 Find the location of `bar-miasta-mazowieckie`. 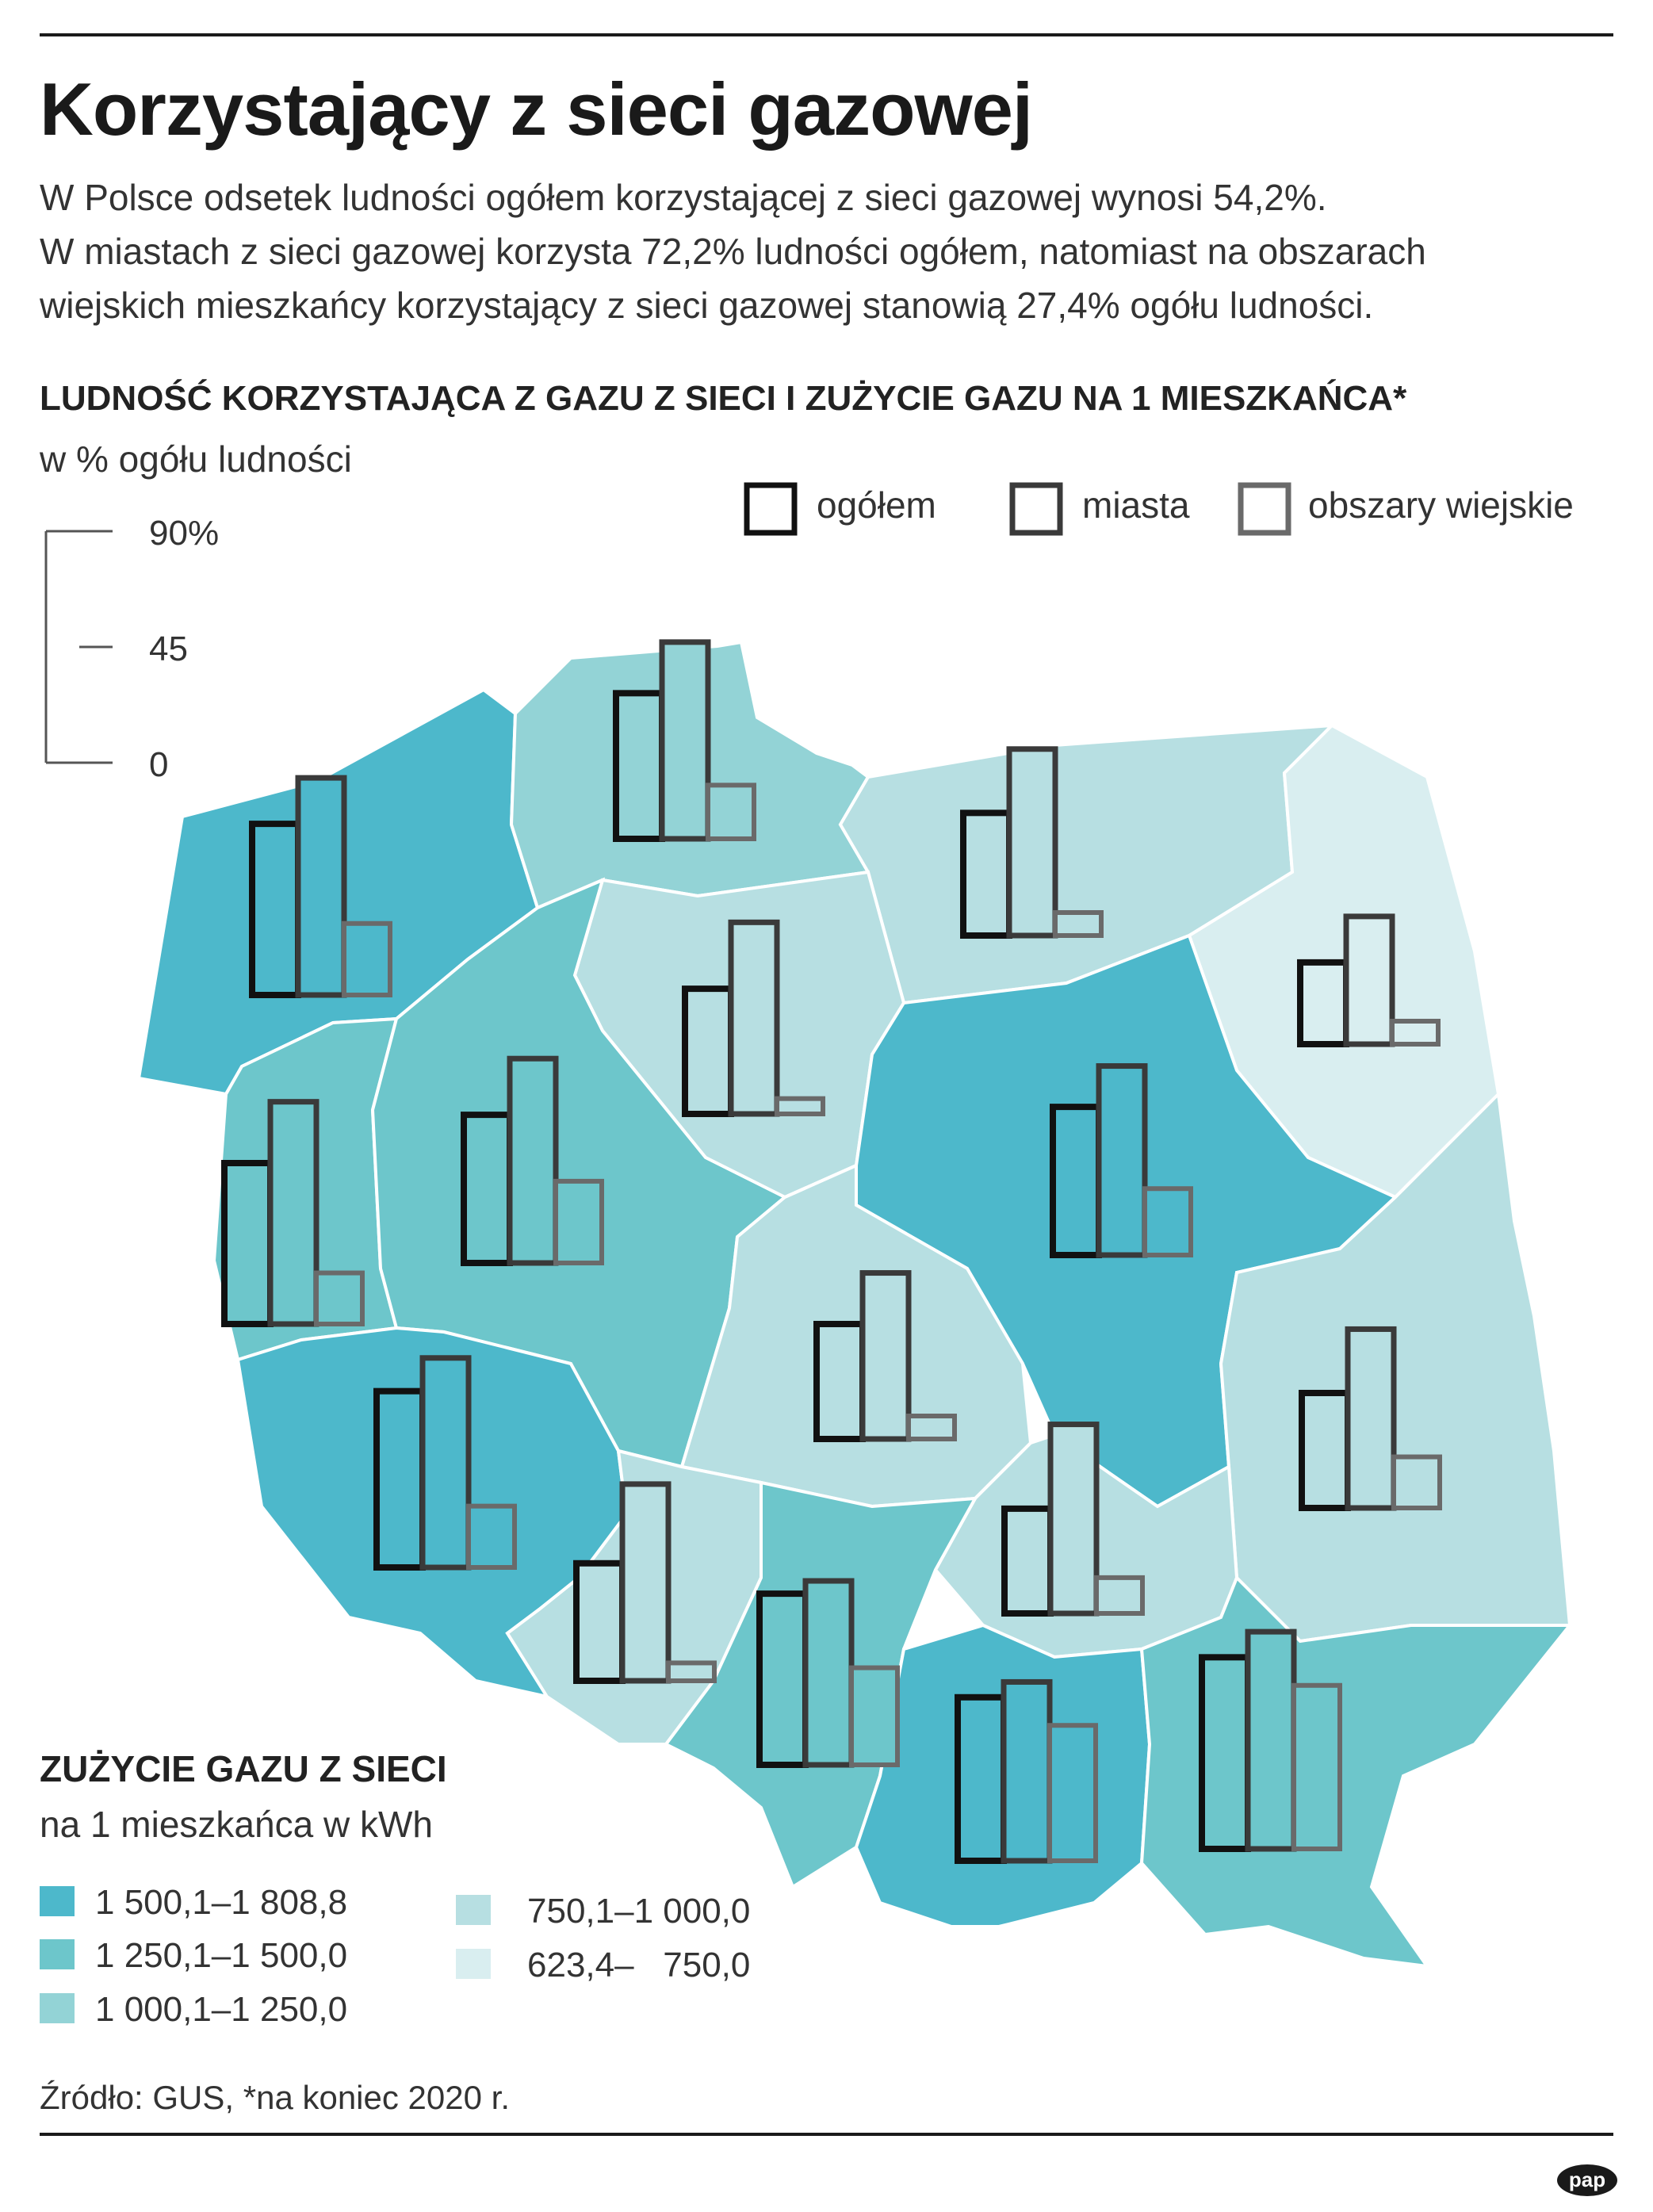

bar-miasta-mazowieckie is located at coordinates (1122, 1160).